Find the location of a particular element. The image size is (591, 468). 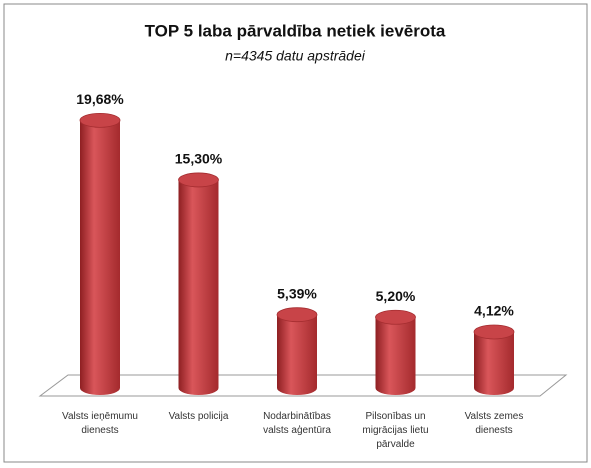

chart-subtitle: n=4345 datu apstrādei is located at coordinates (295, 56).